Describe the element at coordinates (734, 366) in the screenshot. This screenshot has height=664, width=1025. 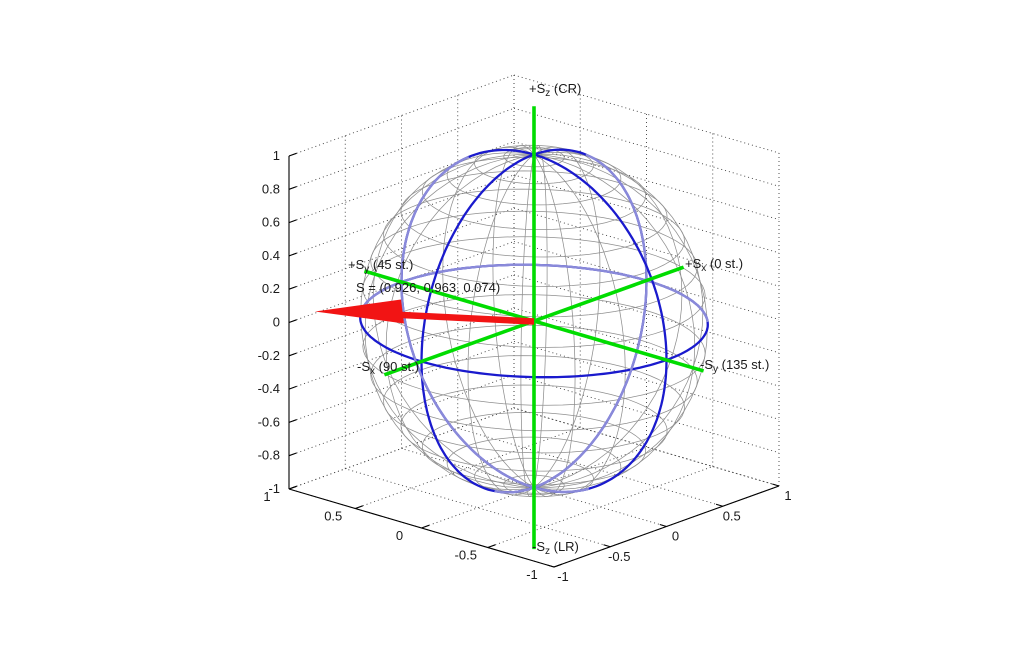
I see `axis-label-neg-sy: -Sy (135 st.)` at that location.